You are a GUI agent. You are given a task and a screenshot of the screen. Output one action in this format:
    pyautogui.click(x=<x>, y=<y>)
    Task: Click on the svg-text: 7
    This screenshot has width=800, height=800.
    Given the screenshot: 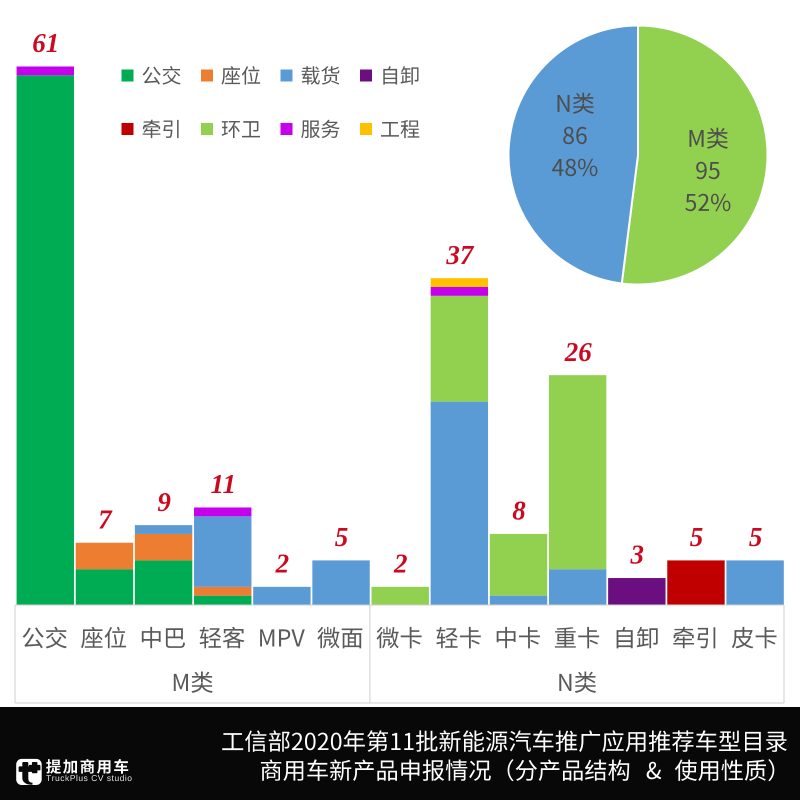 What is the action you would take?
    pyautogui.click(x=105, y=520)
    